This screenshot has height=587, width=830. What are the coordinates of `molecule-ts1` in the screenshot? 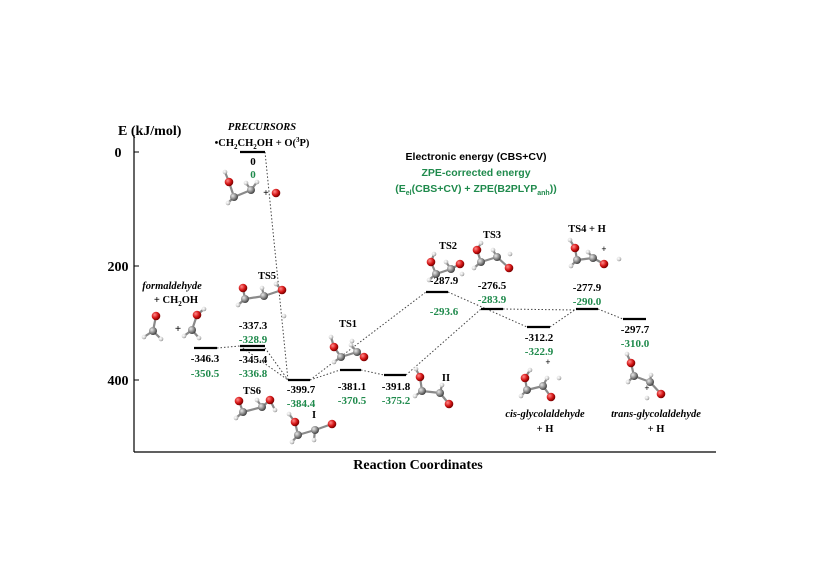 It's located at (348, 349).